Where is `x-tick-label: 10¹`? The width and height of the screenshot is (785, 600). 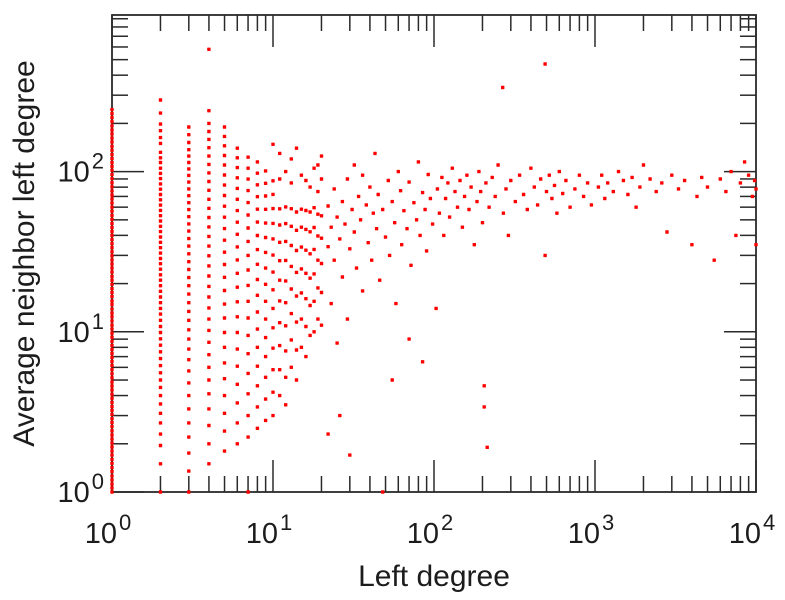
x-tick-label: 10¹ is located at coordinates (269, 530).